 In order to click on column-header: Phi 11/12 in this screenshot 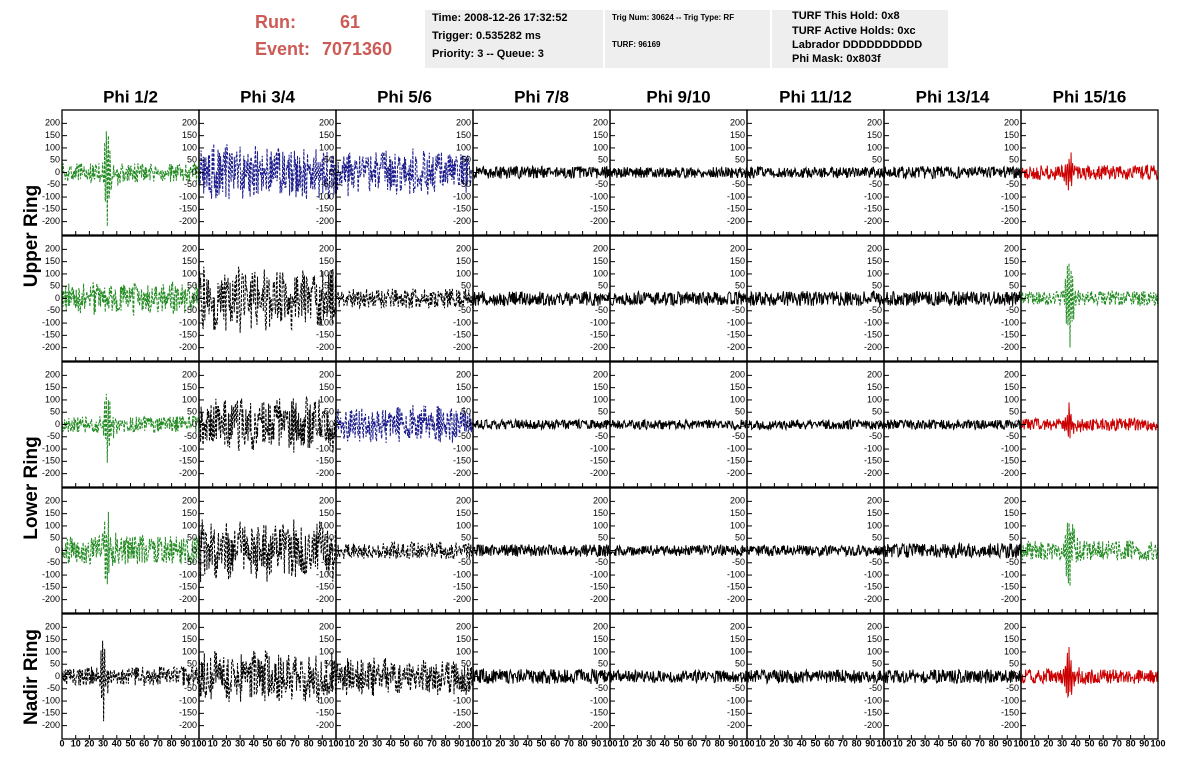, I will do `click(815, 96)`.